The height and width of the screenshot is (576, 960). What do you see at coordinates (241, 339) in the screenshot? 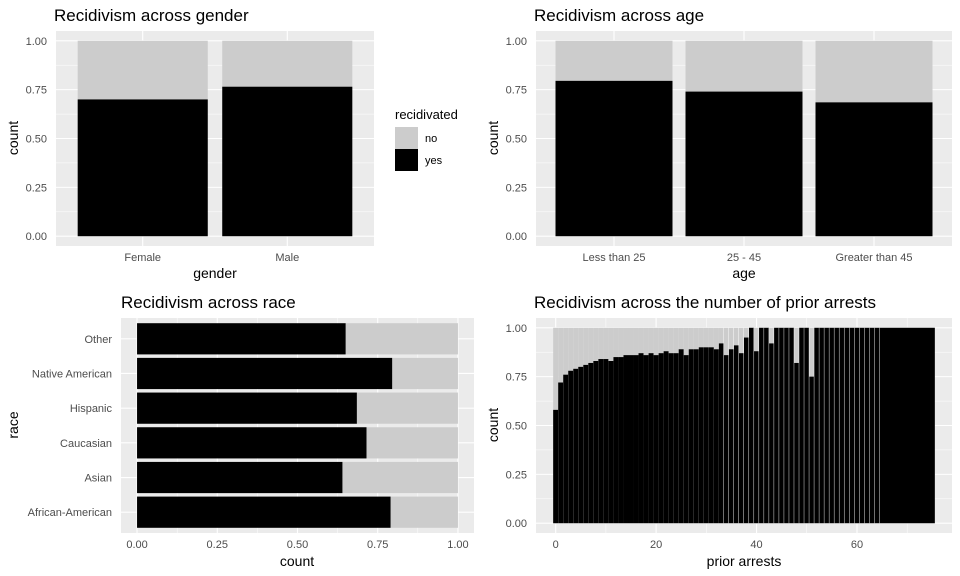
I see `bar-yes-Other` at bounding box center [241, 339].